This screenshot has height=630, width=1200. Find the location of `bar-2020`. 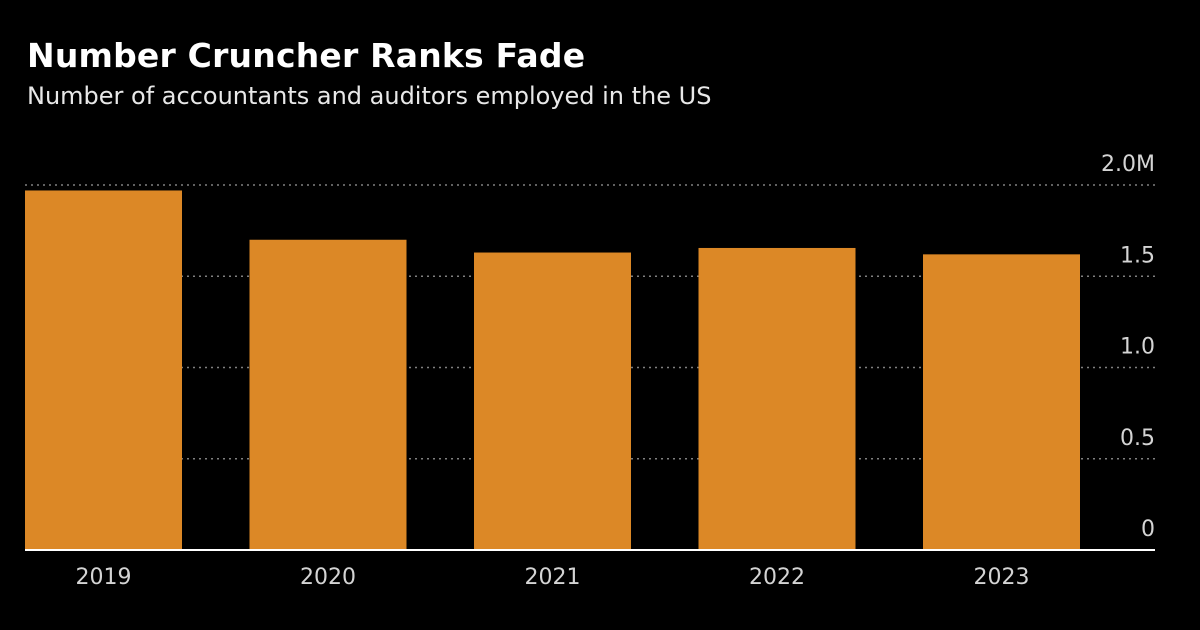

bar-2020 is located at coordinates (328, 394).